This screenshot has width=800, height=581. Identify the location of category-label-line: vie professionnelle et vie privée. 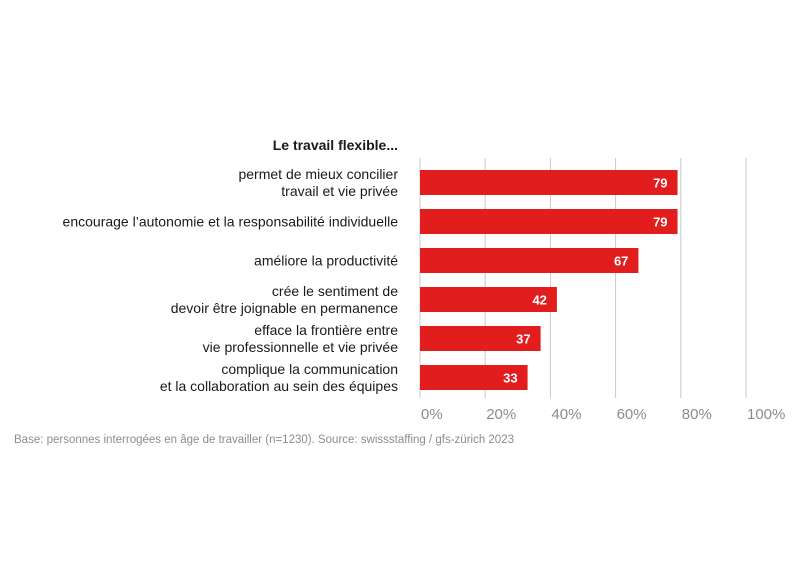
(301, 347).